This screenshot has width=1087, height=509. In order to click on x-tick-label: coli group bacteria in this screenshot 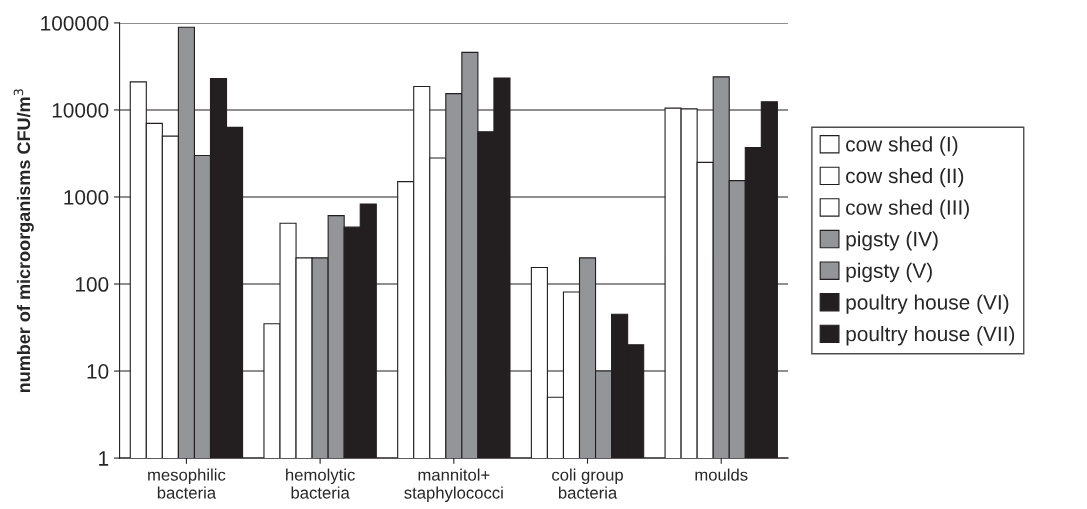, I will do `click(587, 483)`.